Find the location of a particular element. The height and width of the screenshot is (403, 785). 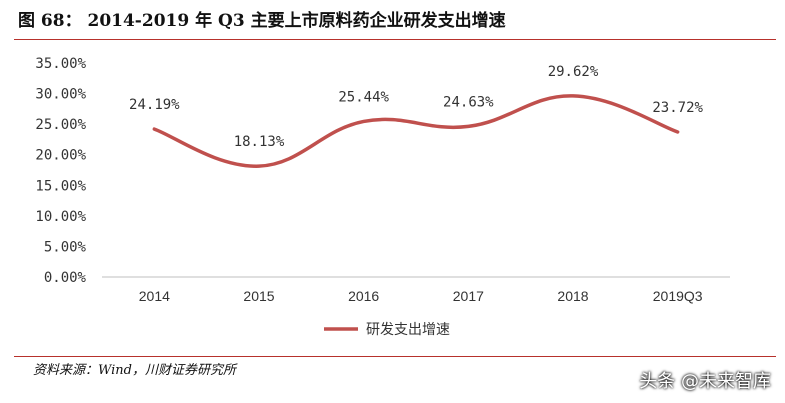

y-tick-label: 15.00% is located at coordinates (60, 186).